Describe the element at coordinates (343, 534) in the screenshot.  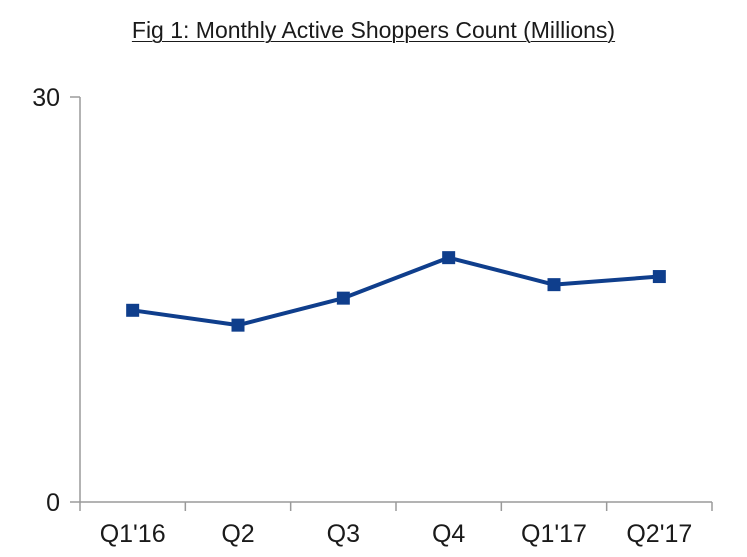
I see `x-tick-label: Q3` at that location.